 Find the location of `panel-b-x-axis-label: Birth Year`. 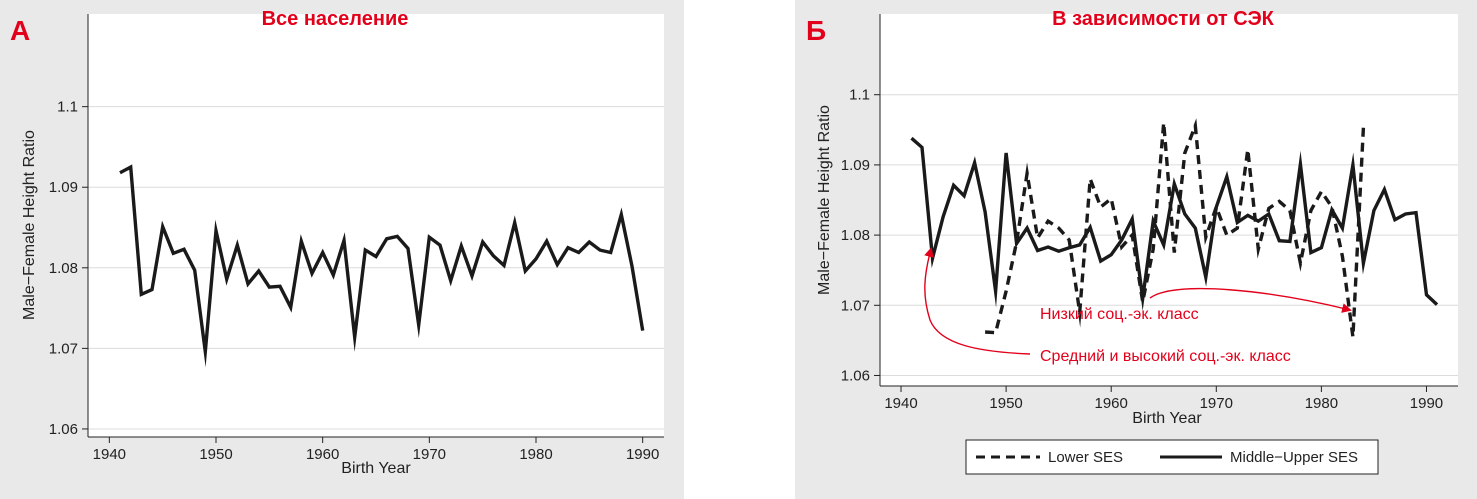

panel-b-x-axis-label: Birth Year is located at coordinates (1167, 418).